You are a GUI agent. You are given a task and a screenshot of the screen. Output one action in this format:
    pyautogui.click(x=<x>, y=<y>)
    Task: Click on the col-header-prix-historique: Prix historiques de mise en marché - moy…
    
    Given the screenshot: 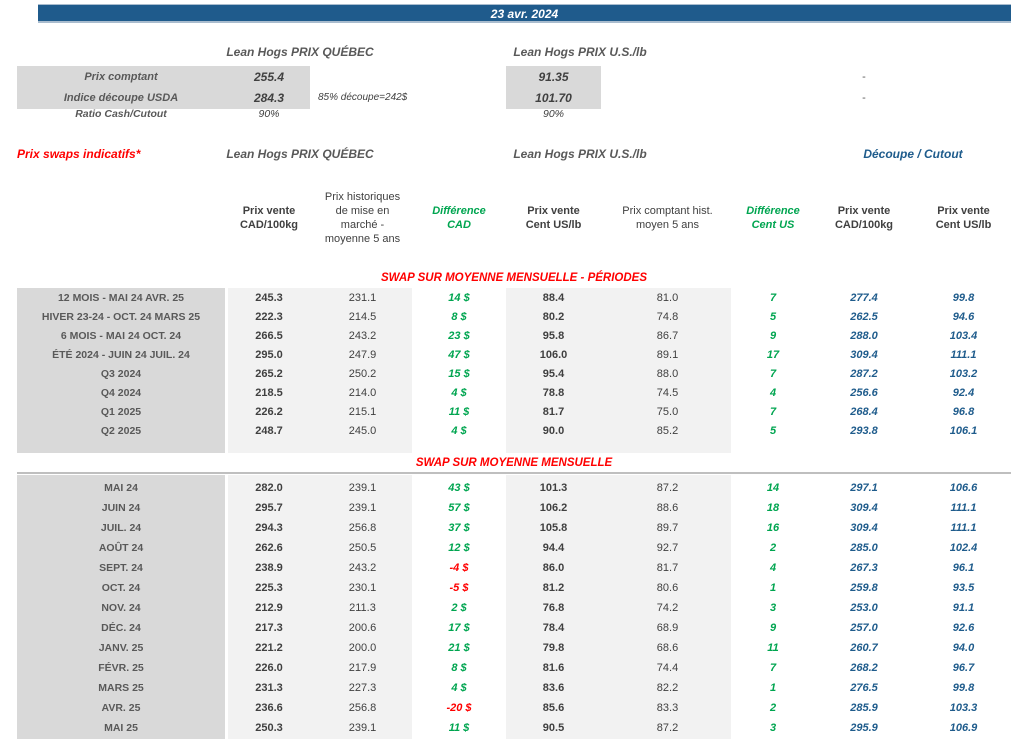 What is the action you would take?
    pyautogui.click(x=362, y=218)
    